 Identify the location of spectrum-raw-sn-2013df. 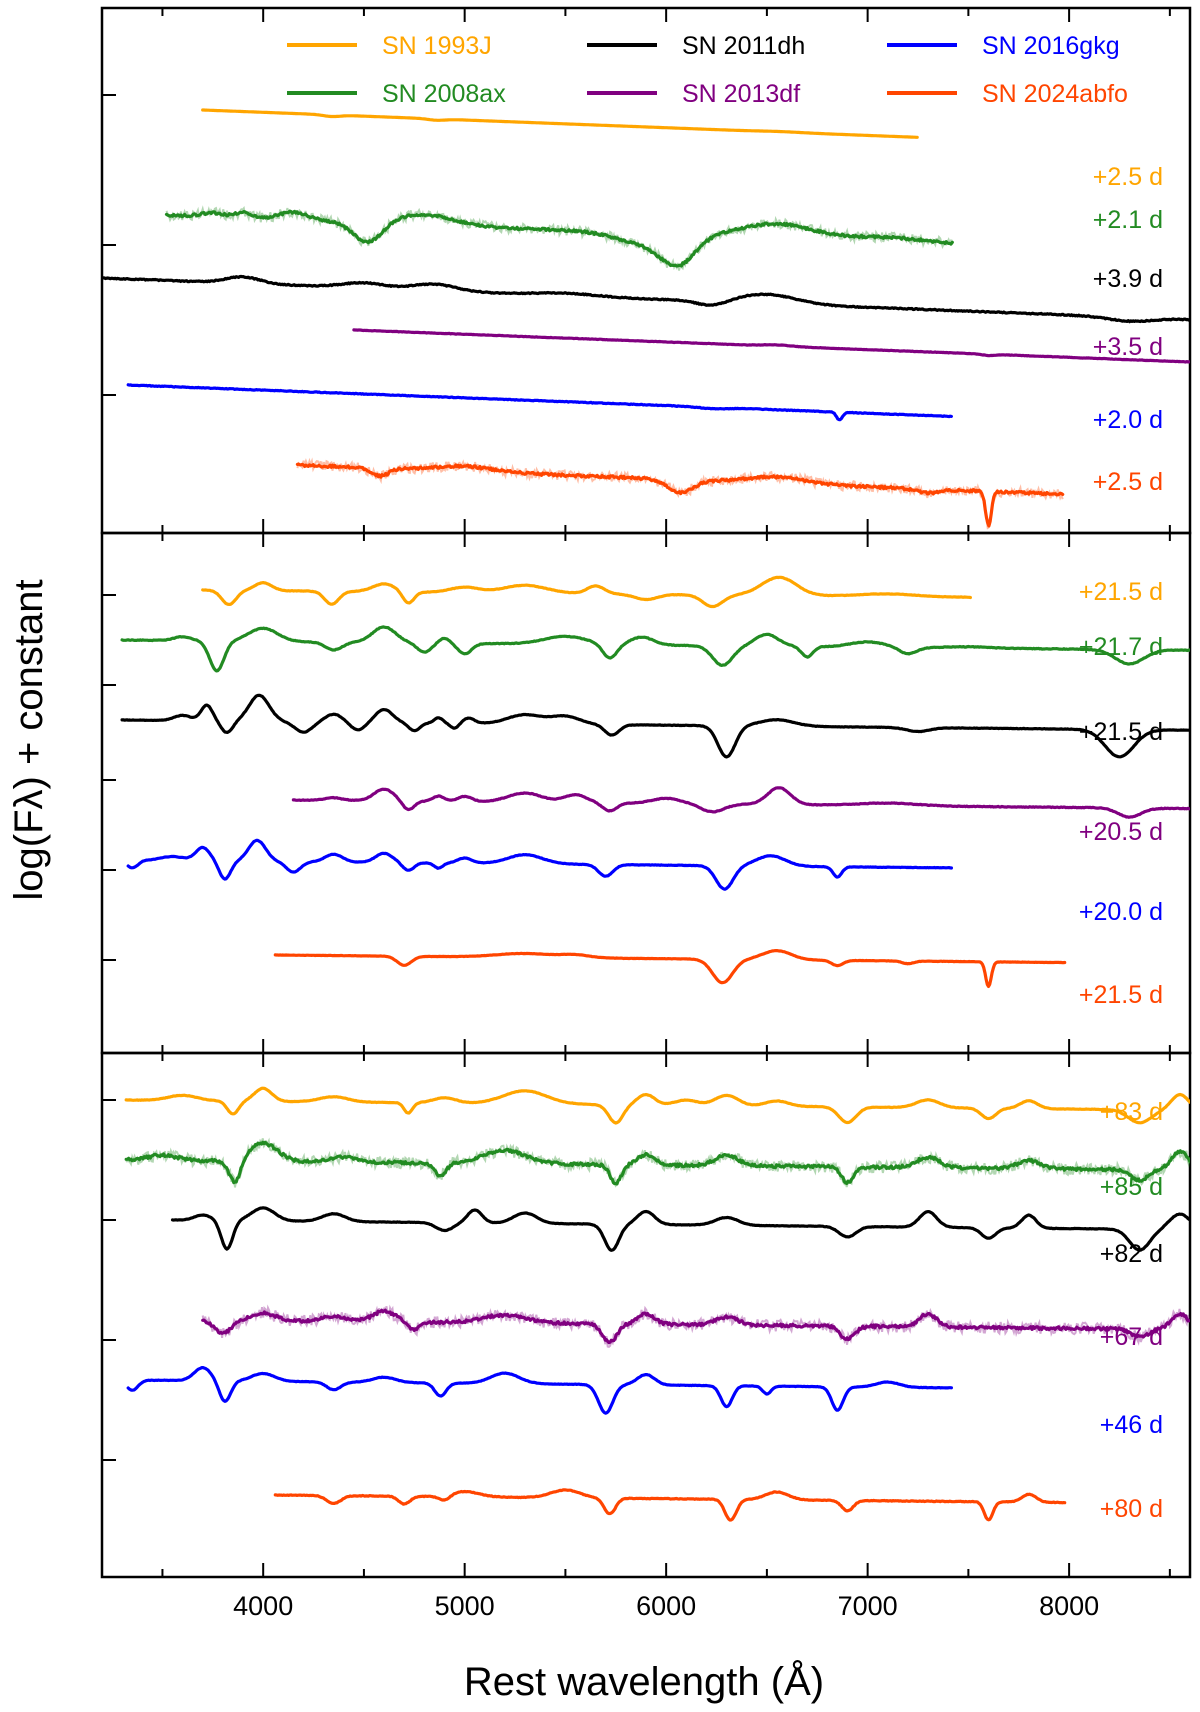
(695, 1326).